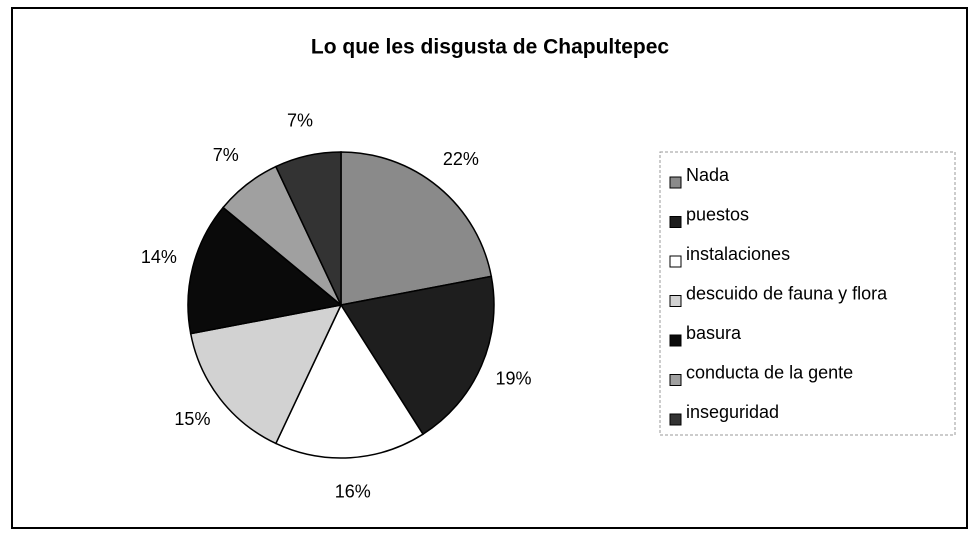 The width and height of the screenshot is (970, 536). I want to click on legend-label: inseguridad, so click(732, 412).